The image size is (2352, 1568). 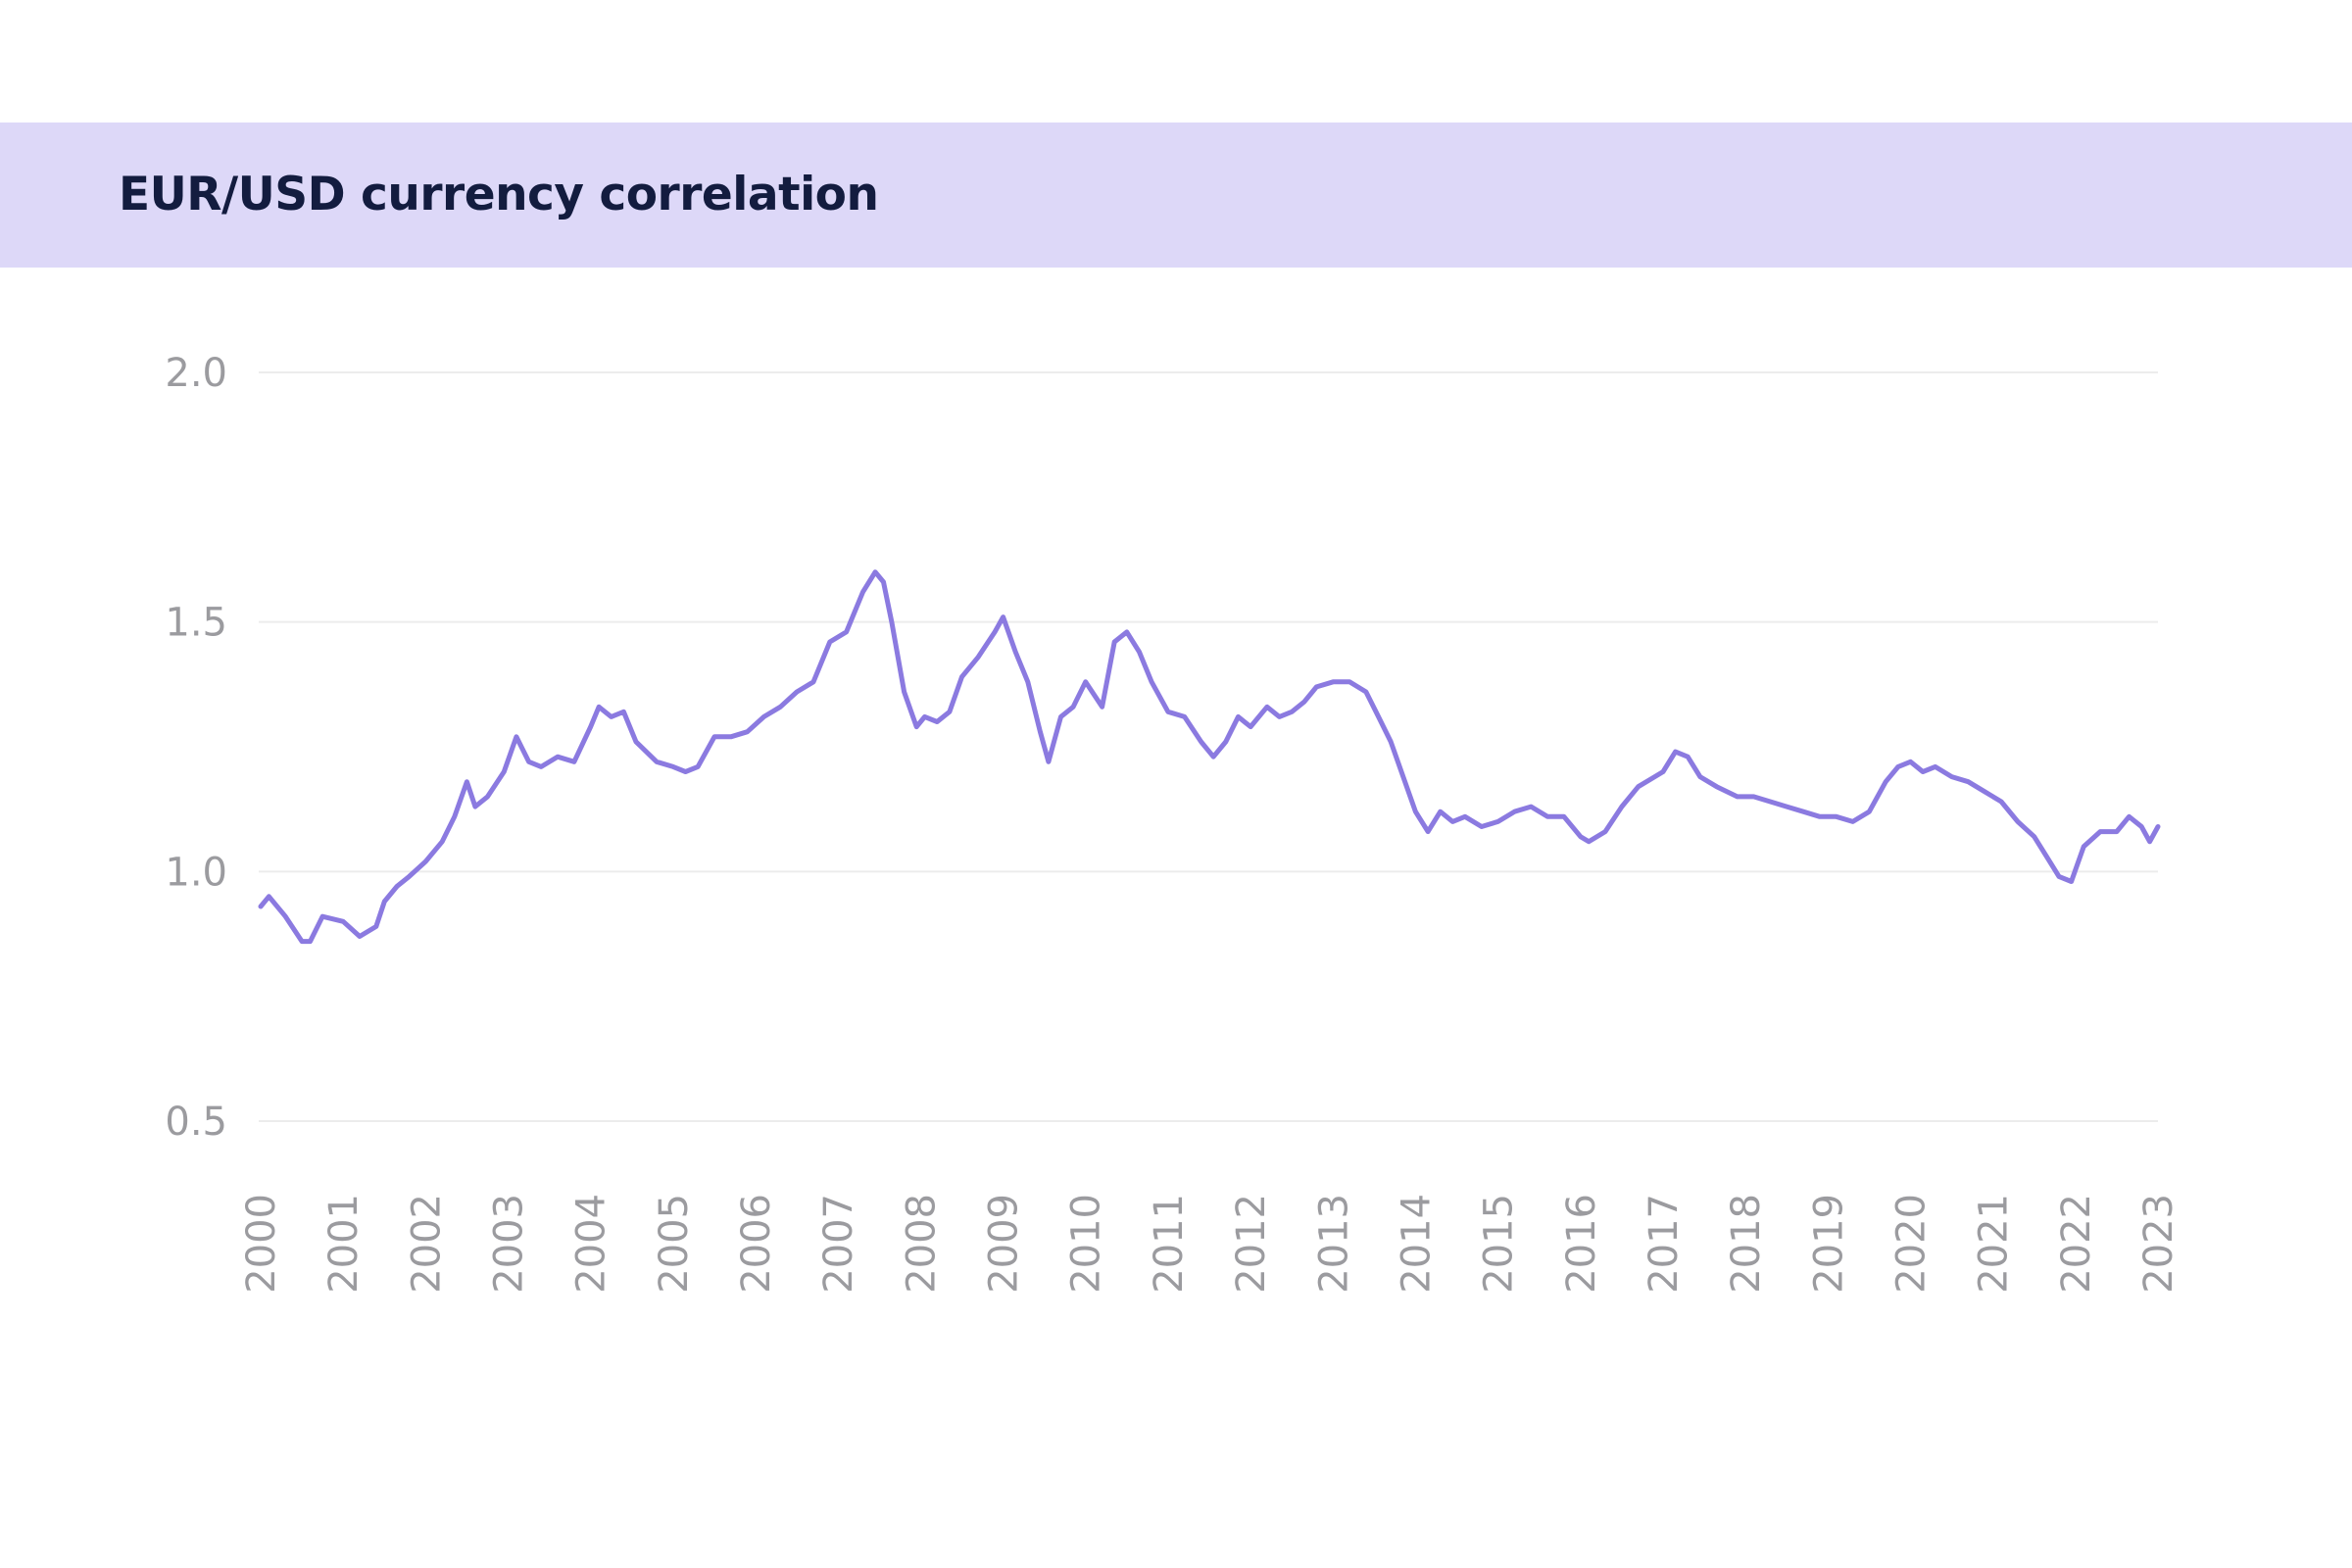 I want to click on x-tick-label: 2018, so click(x=1746, y=1244).